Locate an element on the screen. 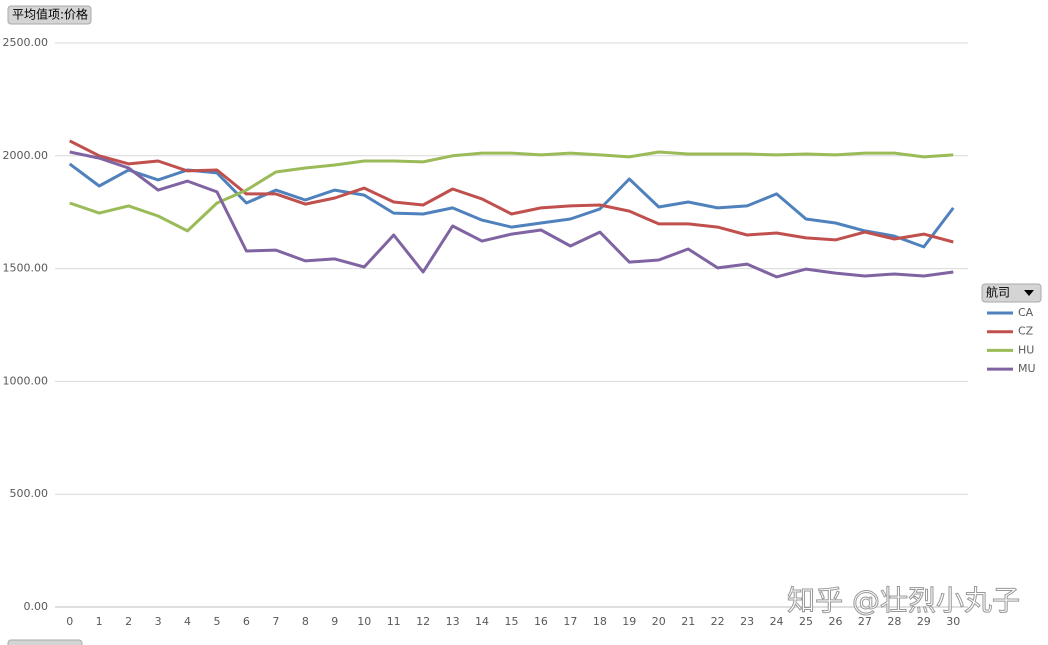 Image resolution: width=1048 pixels, height=645 pixels. field-button is located at coordinates (49, 15).